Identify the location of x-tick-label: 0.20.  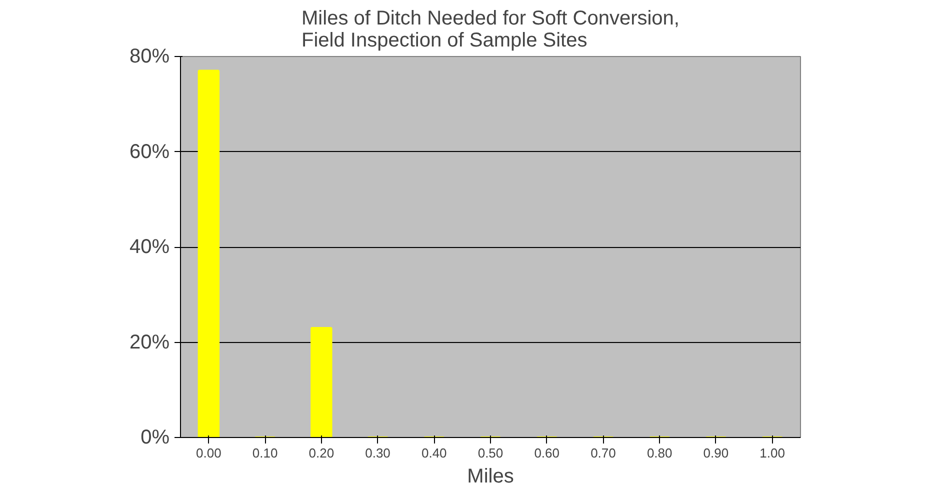
(321, 453).